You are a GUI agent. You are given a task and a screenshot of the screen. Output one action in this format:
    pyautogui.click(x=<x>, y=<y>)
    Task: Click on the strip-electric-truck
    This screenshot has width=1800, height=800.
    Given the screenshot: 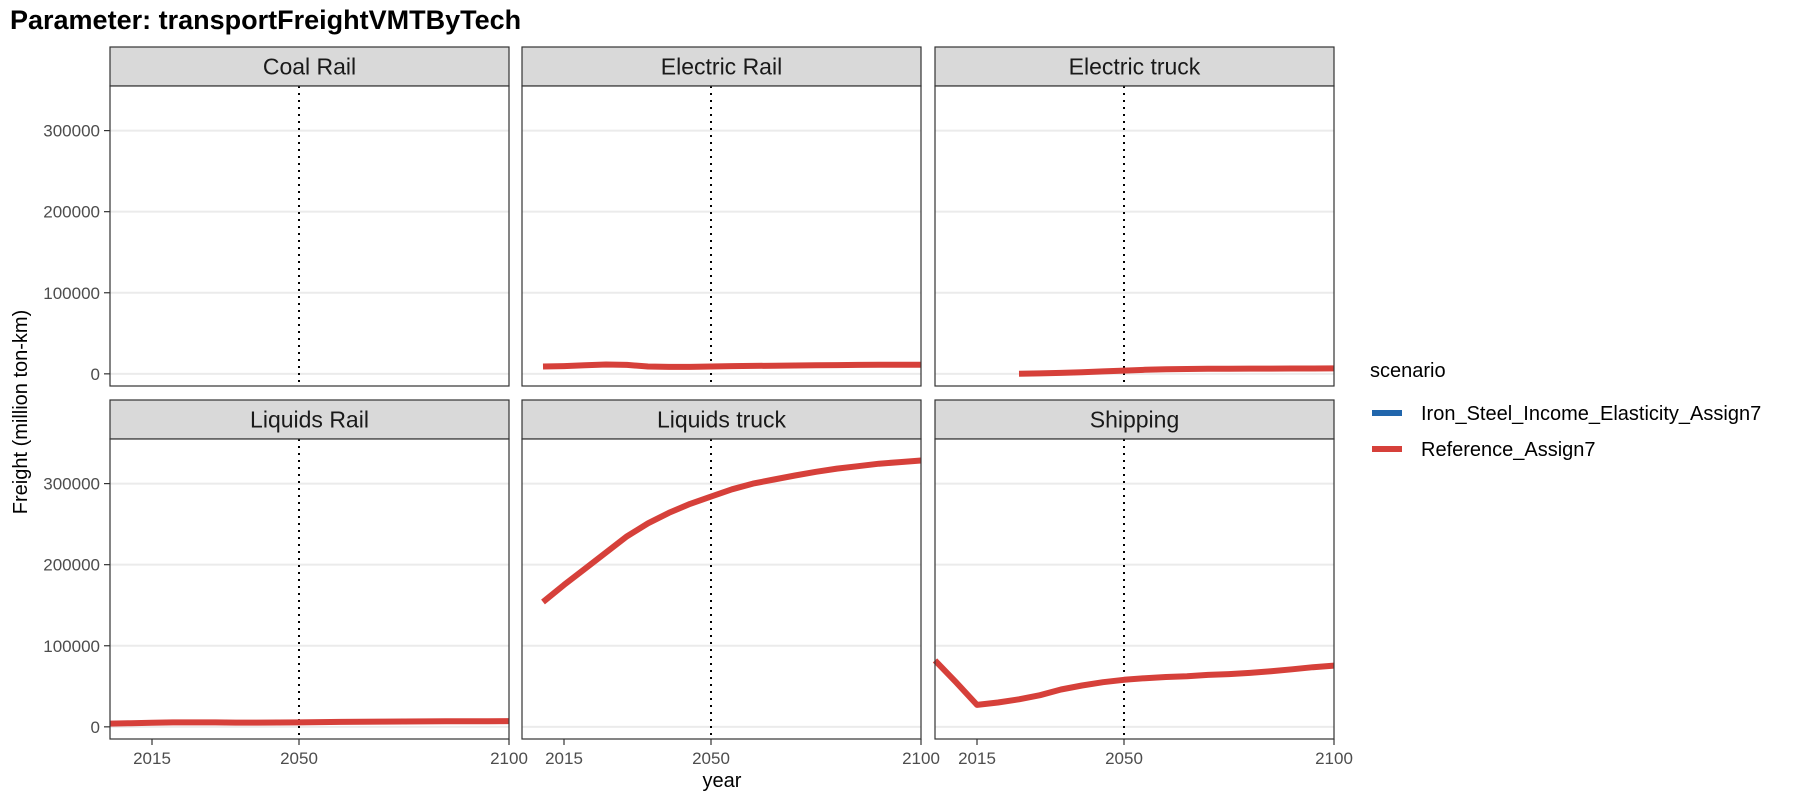 What is the action you would take?
    pyautogui.click(x=1134, y=66)
    